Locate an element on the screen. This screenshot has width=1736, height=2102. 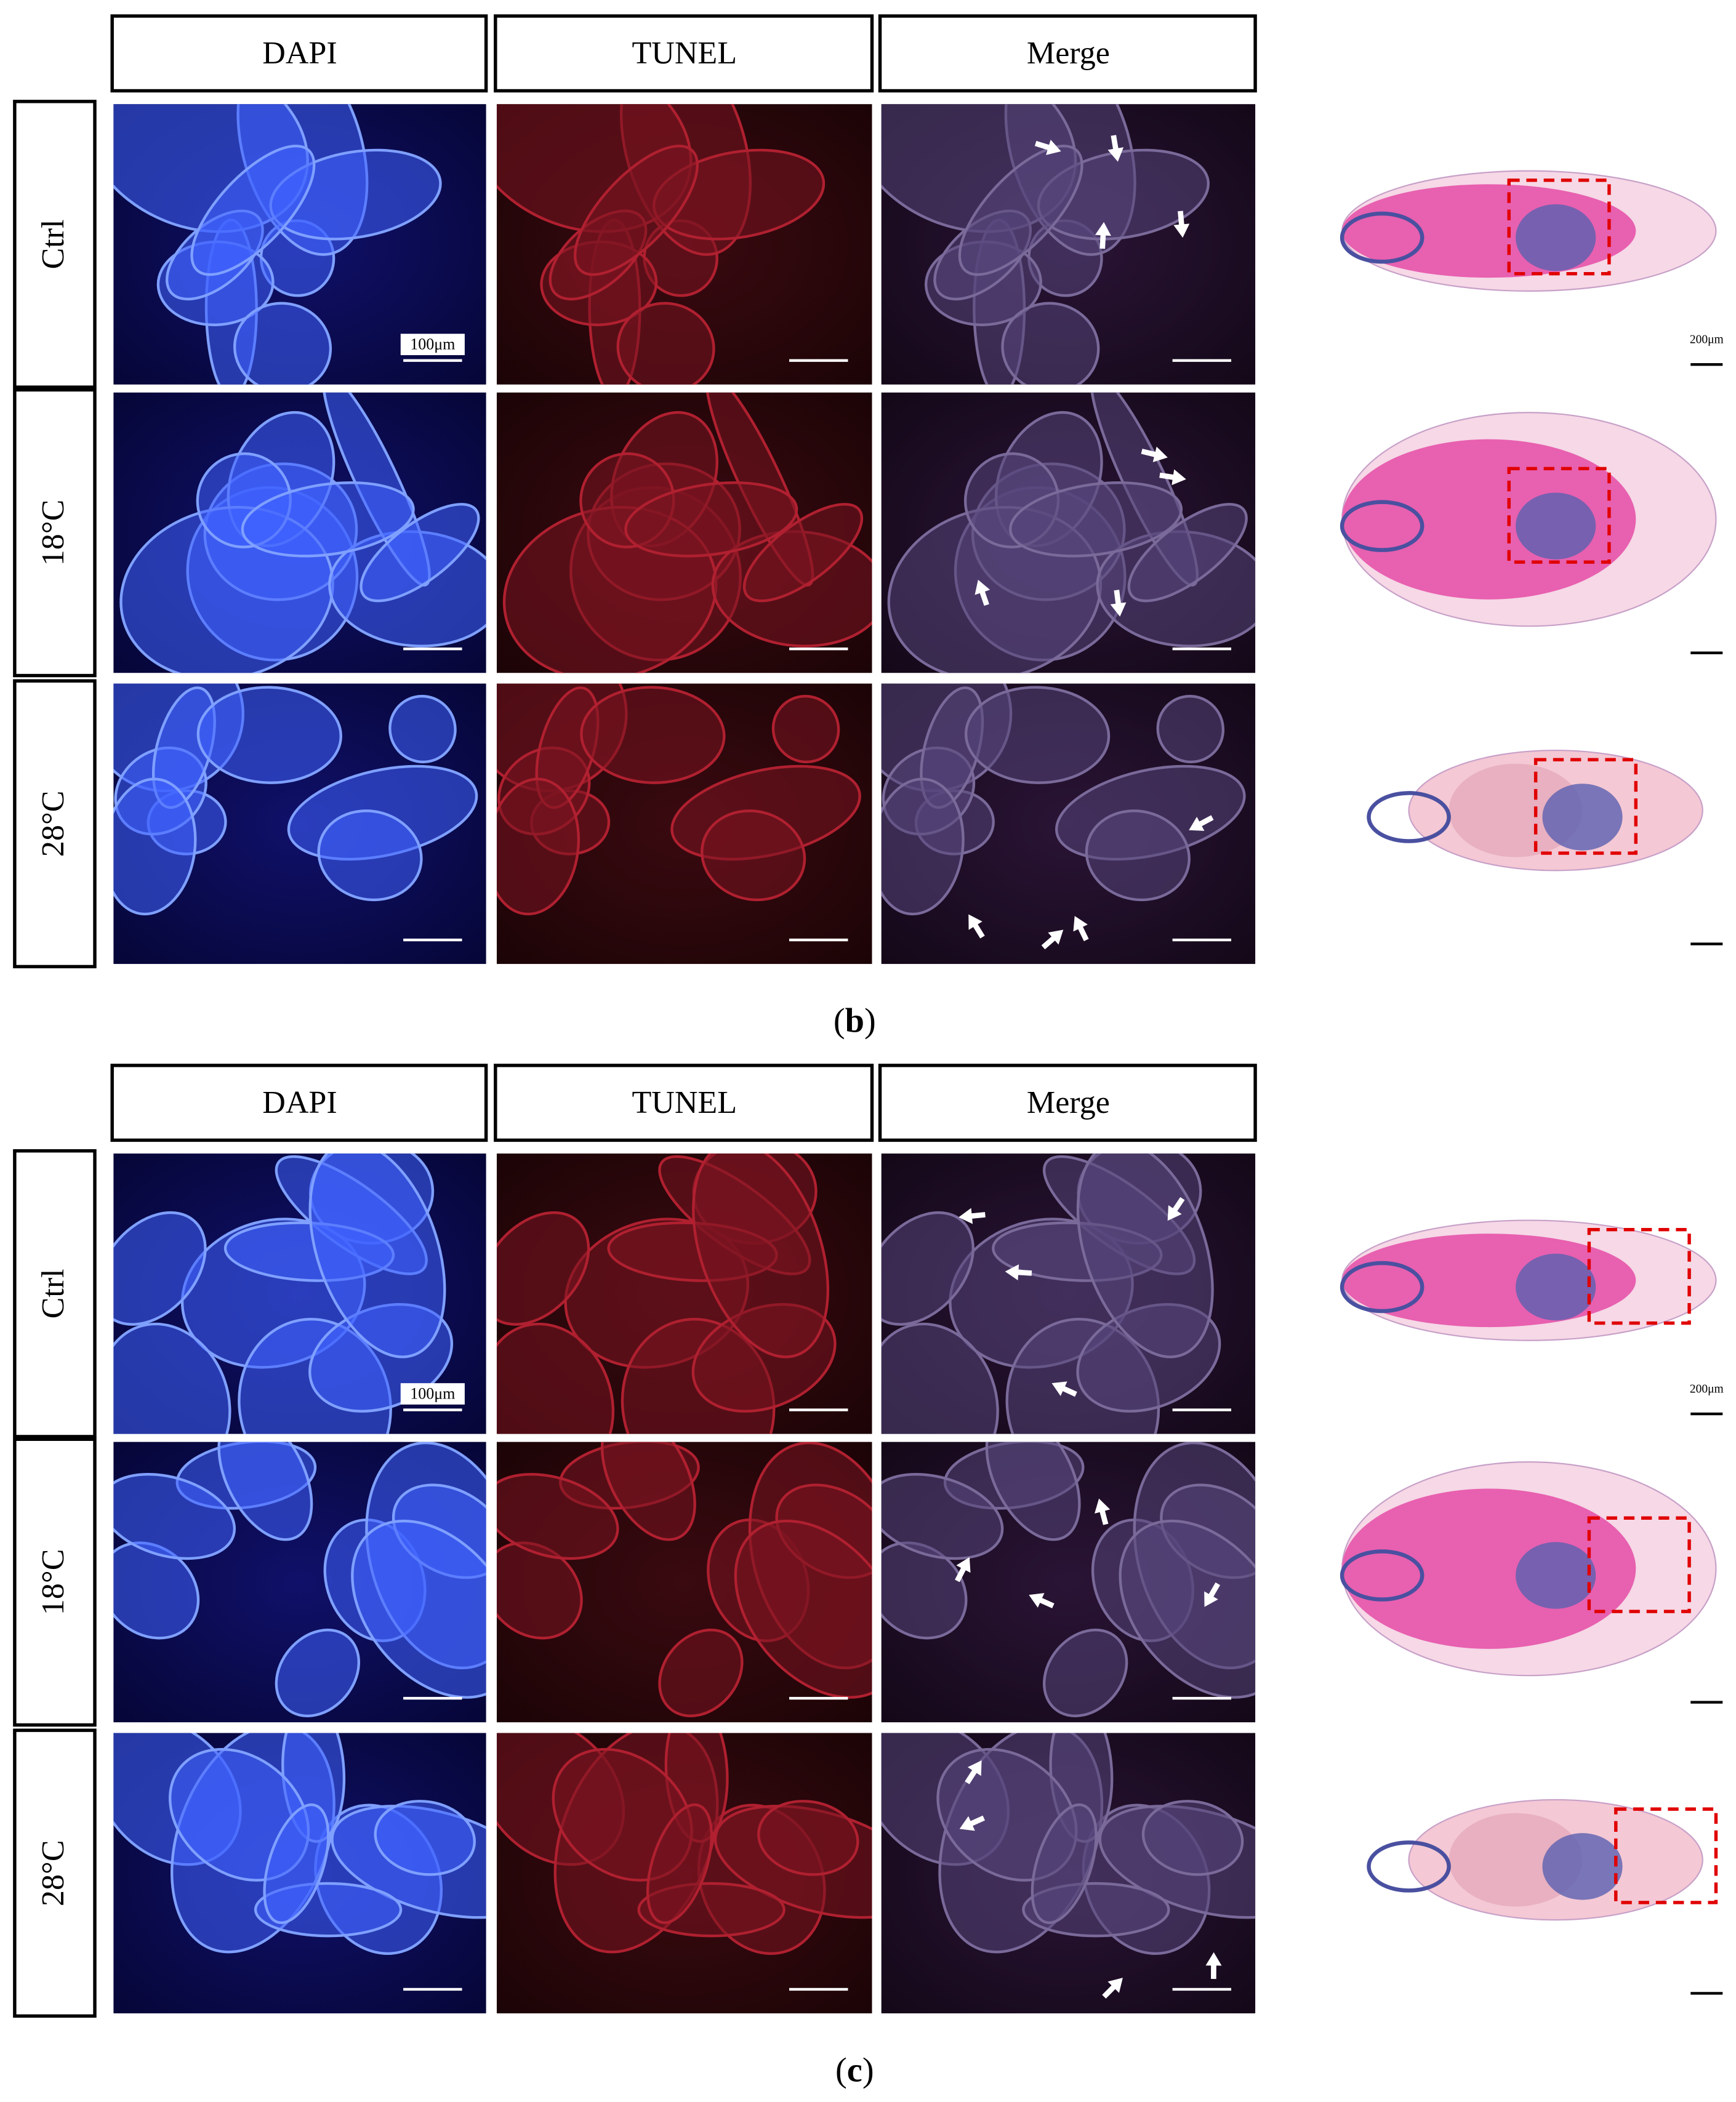
row-label: Ctrl is located at coordinates (53, 244).